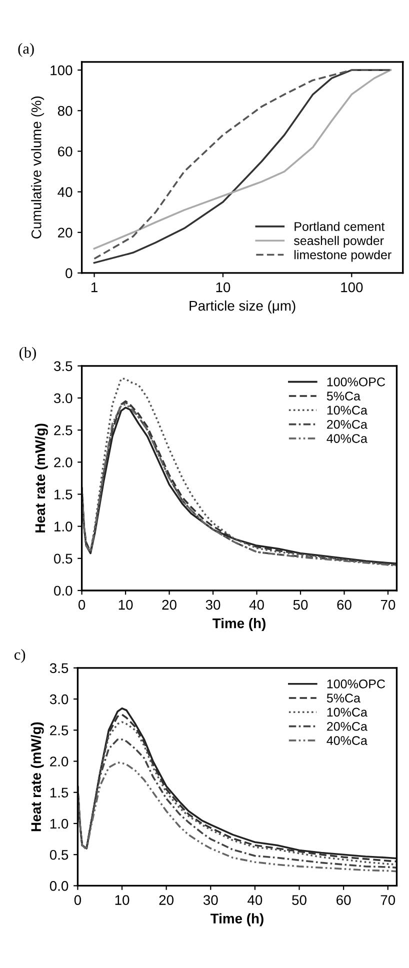 This screenshot has width=409, height=968. What do you see at coordinates (27, 353) in the screenshot?
I see `chart-title: (b)` at bounding box center [27, 353].